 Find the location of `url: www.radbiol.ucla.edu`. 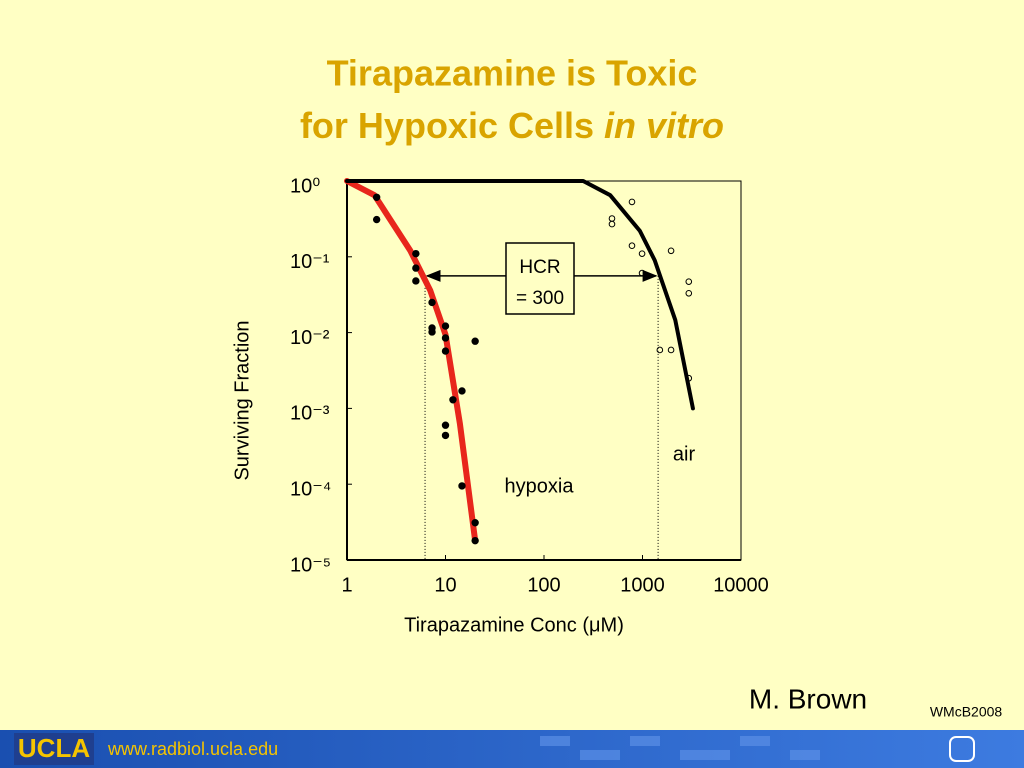

url: www.radbiol.ucla.edu is located at coordinates (192, 749).